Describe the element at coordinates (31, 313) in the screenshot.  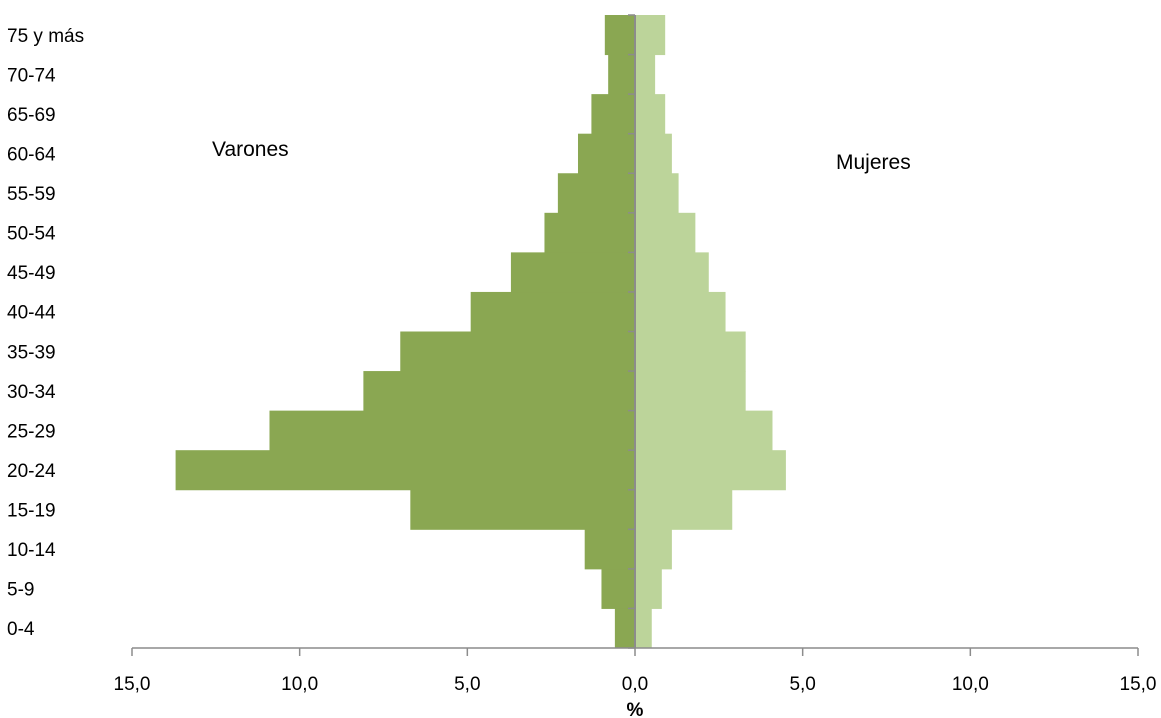
I see `y-category-label-8: 40-44` at that location.